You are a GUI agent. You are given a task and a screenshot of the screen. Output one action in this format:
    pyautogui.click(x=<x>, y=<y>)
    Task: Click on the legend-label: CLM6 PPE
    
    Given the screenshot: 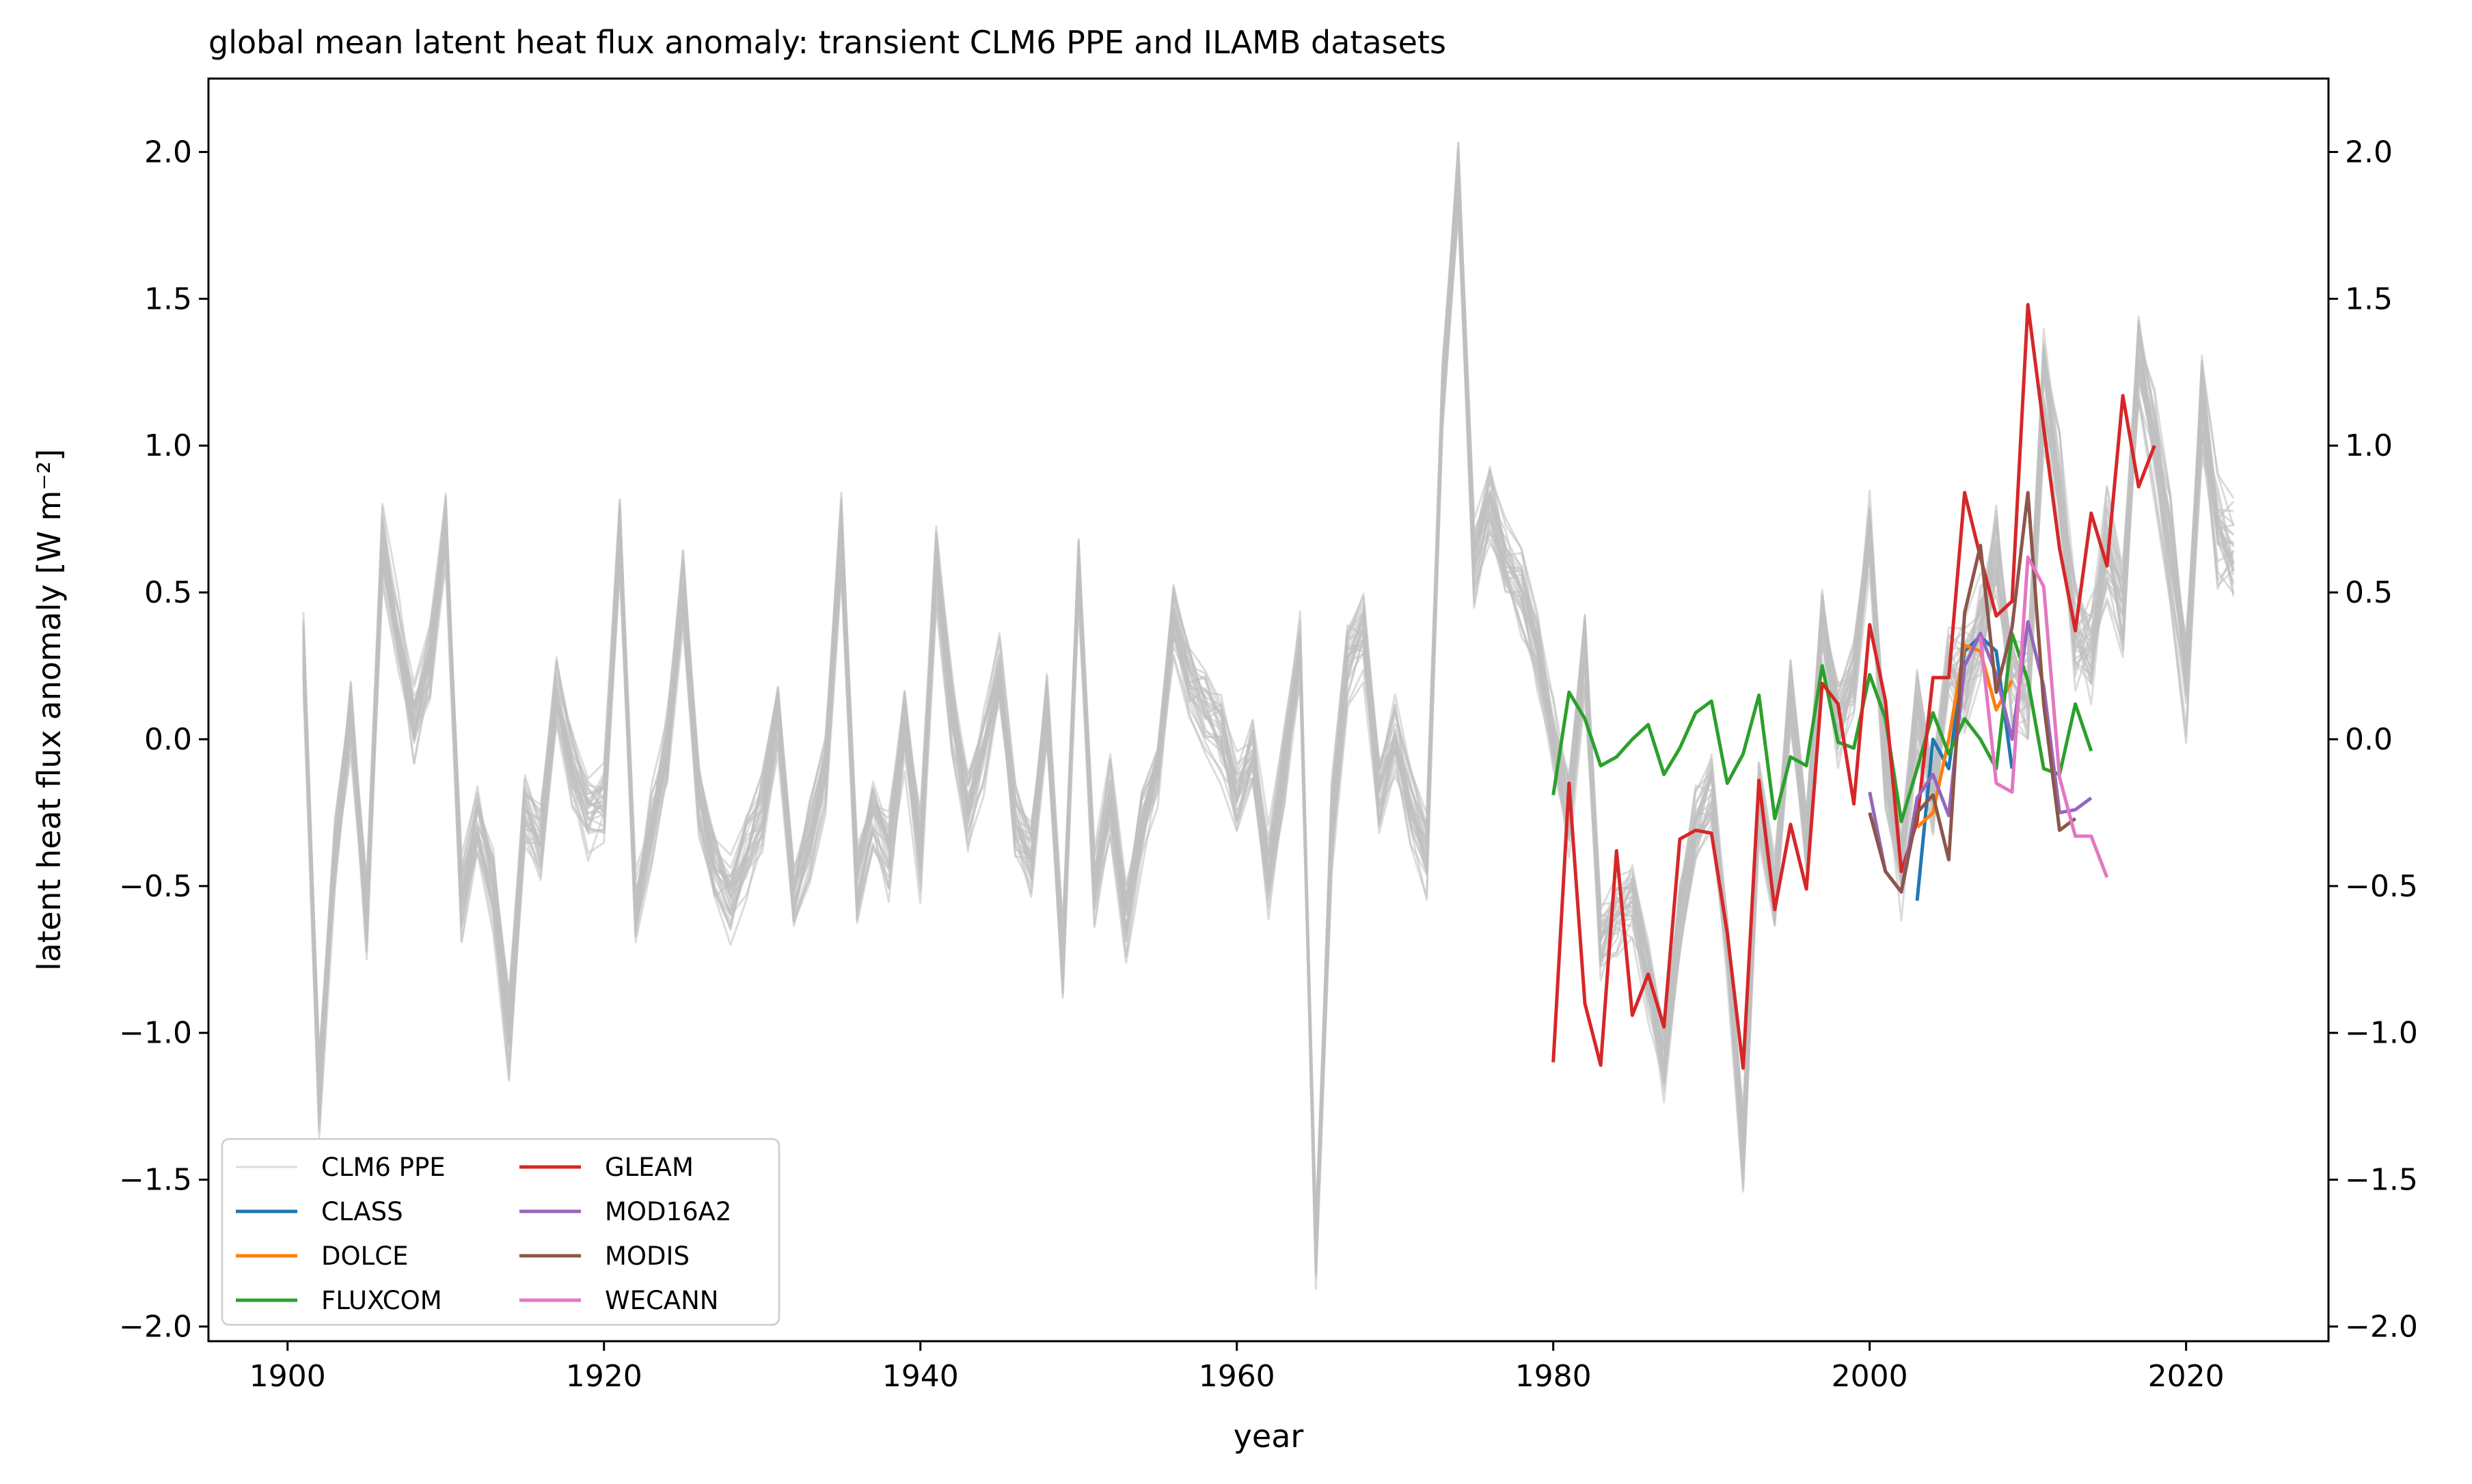 What is the action you would take?
    pyautogui.click(x=383, y=1167)
    